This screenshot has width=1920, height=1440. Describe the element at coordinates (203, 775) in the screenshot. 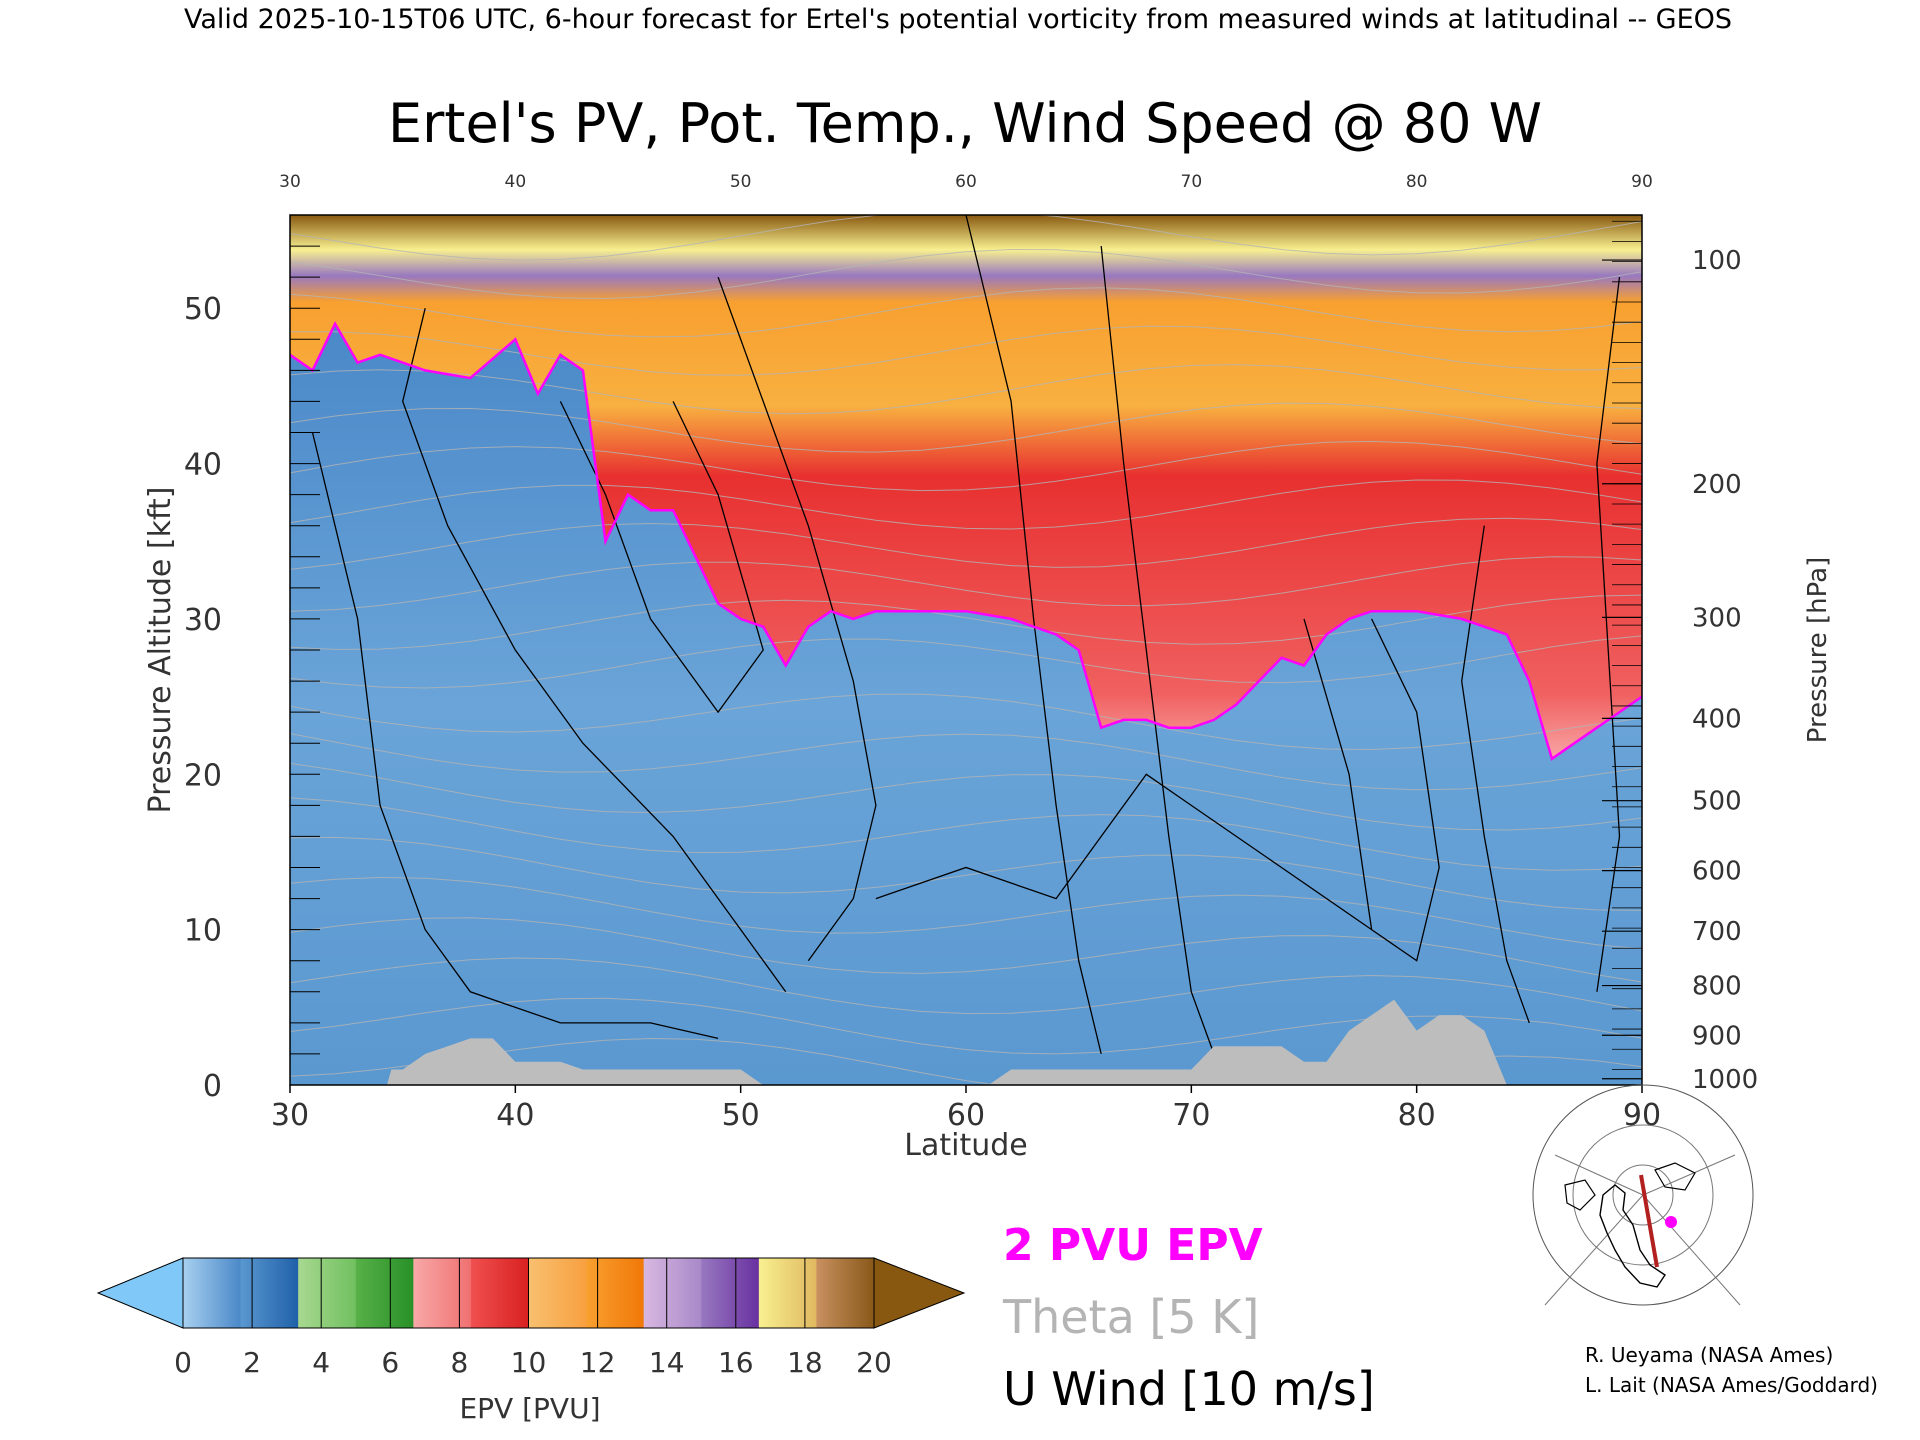

I see `y-tick-label: 20` at that location.